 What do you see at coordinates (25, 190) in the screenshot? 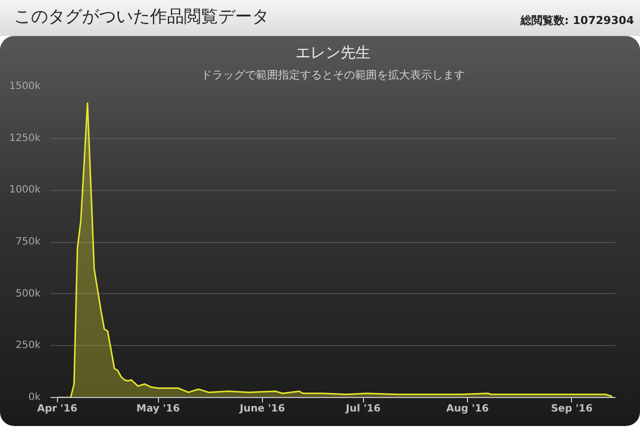
I see `y-tick-label: 1000k` at bounding box center [25, 190].